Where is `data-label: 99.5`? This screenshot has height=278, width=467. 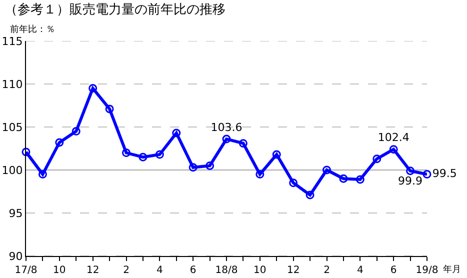 data-label: 99.5 is located at coordinates (444, 173).